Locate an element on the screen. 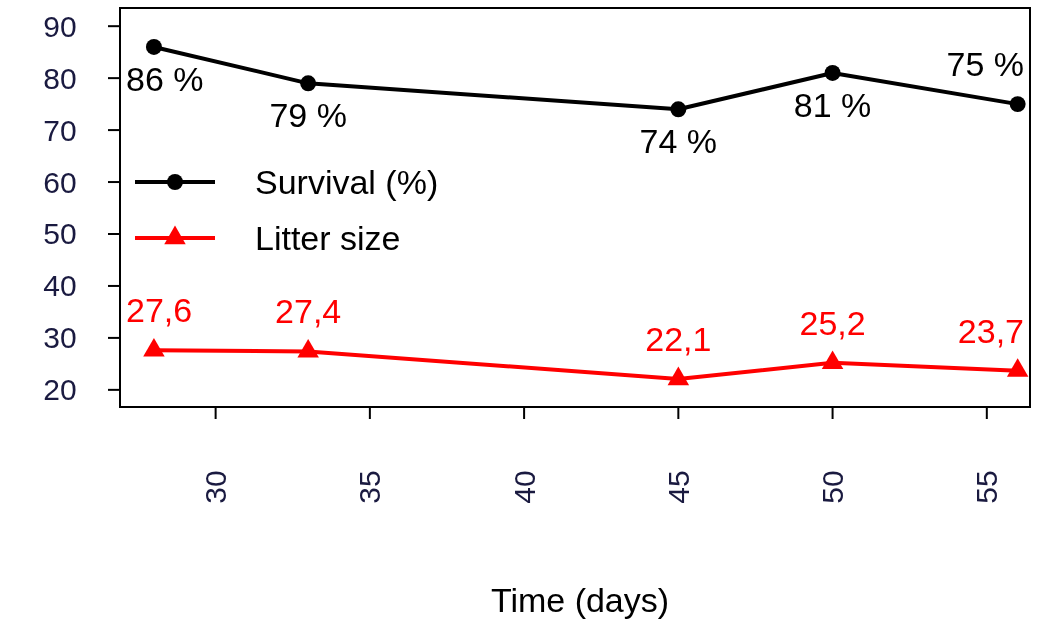 This screenshot has width=1039, height=625. data-label: 74 % is located at coordinates (678, 141).